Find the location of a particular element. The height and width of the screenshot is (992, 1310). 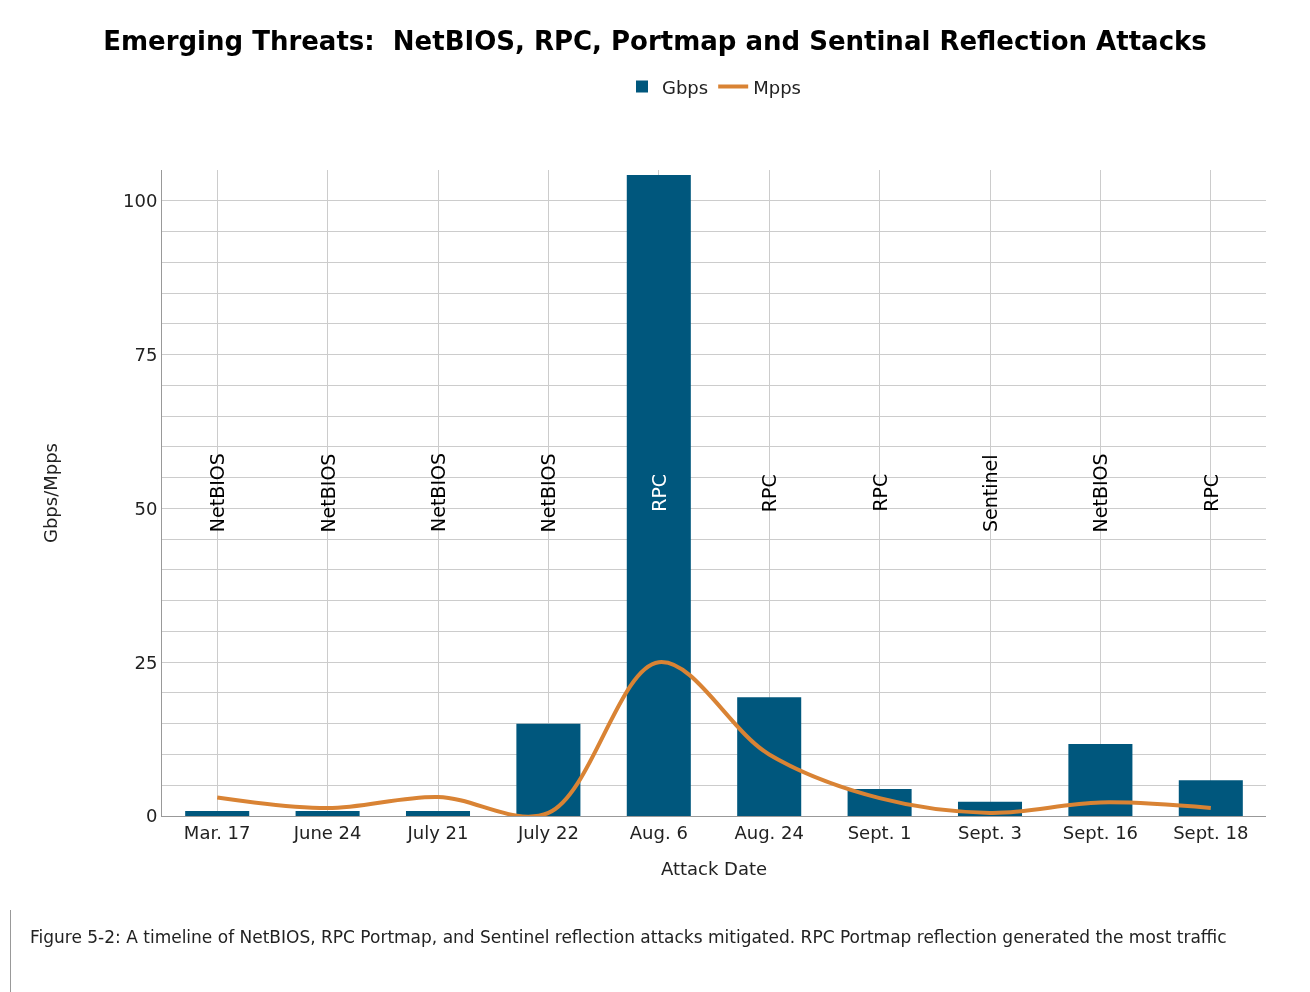

y-tick-label: 50 is located at coordinates (146, 508).